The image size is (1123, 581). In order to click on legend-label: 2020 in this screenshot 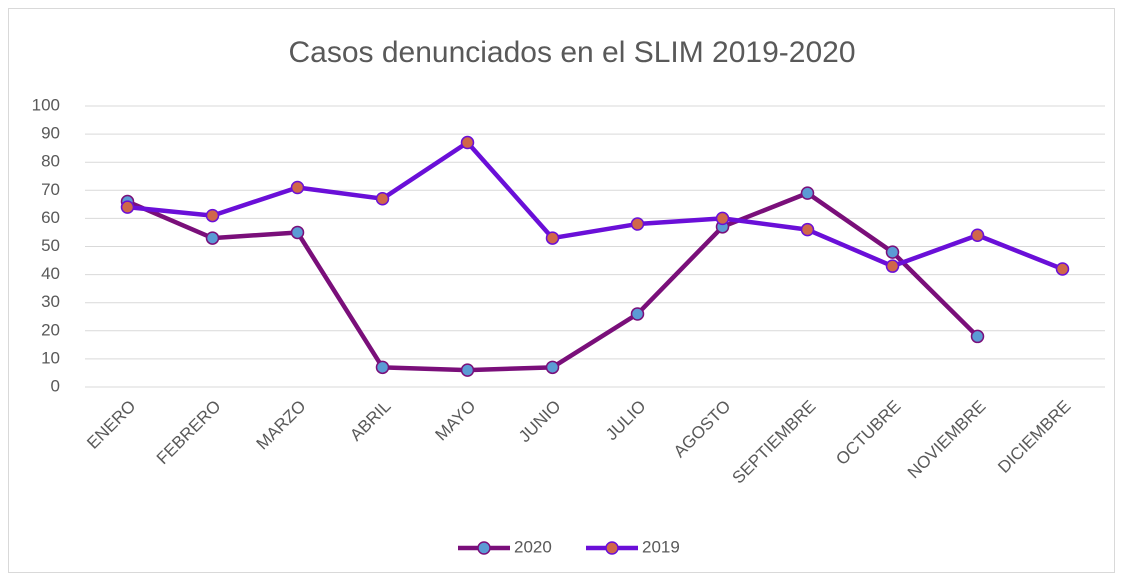, I will do `click(533, 546)`.